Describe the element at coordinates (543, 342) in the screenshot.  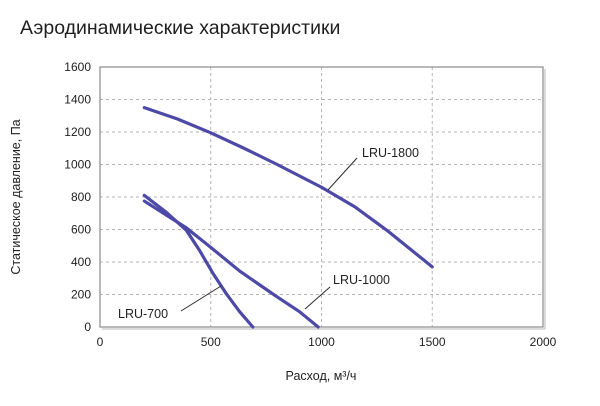
I see `x-tick-label: 2000` at that location.